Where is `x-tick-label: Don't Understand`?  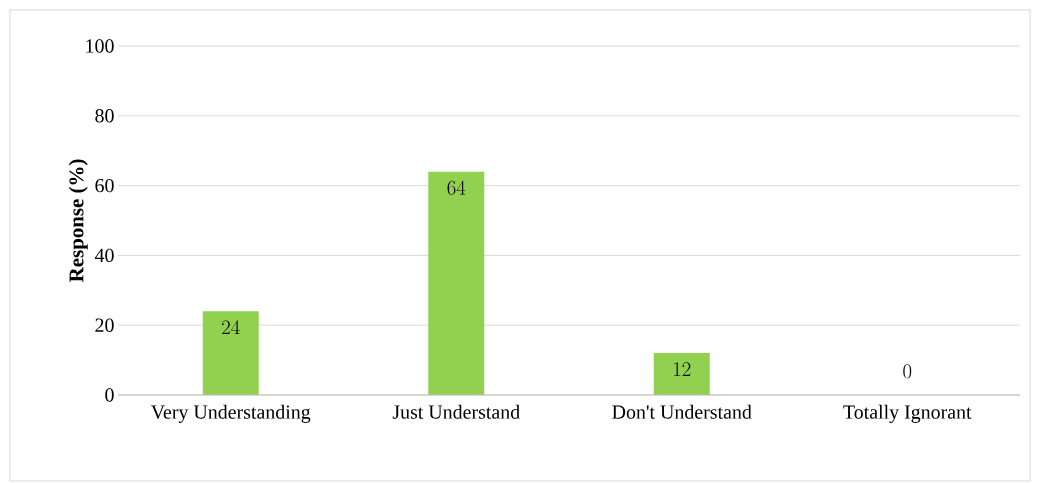
x-tick-label: Don't Understand is located at coordinates (682, 411).